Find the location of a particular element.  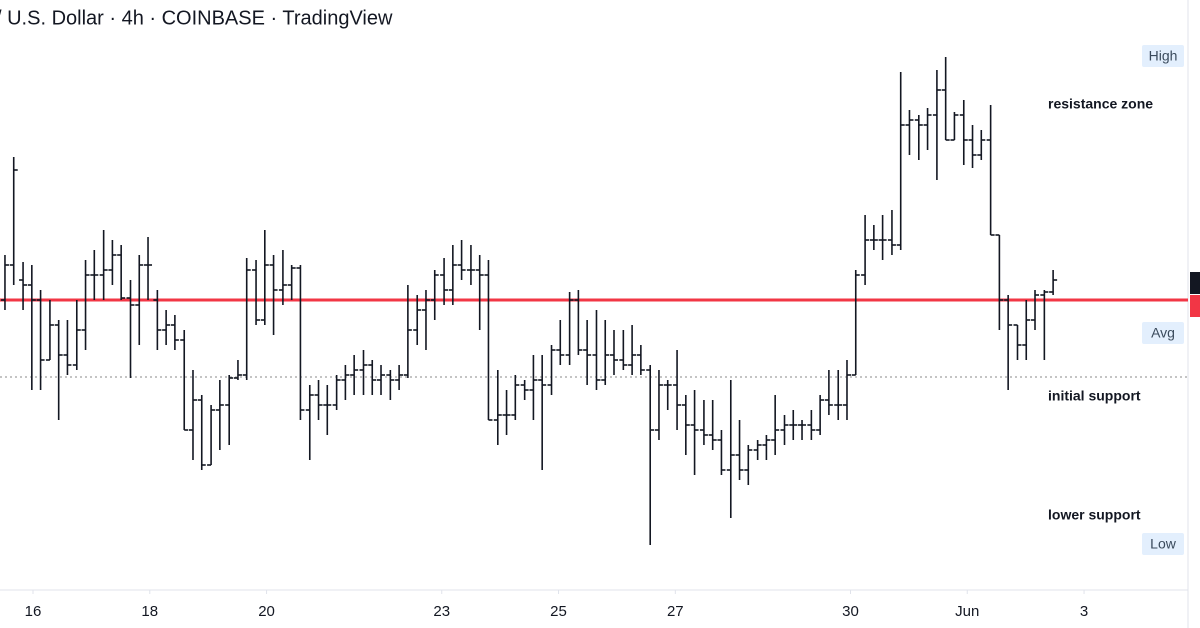

level-label: Low is located at coordinates (1163, 544).